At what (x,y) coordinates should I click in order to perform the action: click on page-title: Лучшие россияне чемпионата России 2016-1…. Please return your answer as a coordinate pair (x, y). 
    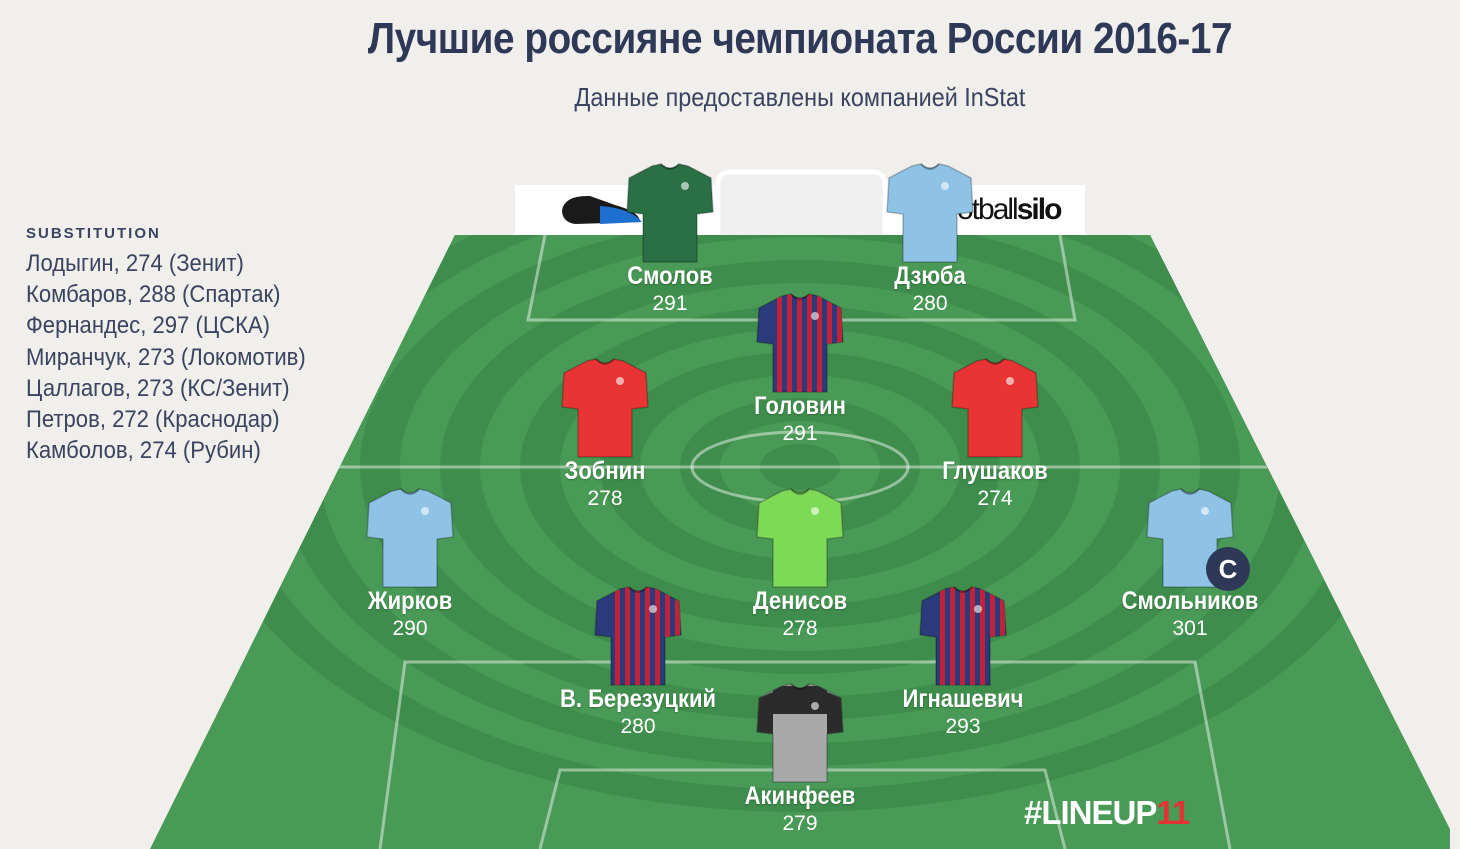
    Looking at the image, I should click on (800, 38).